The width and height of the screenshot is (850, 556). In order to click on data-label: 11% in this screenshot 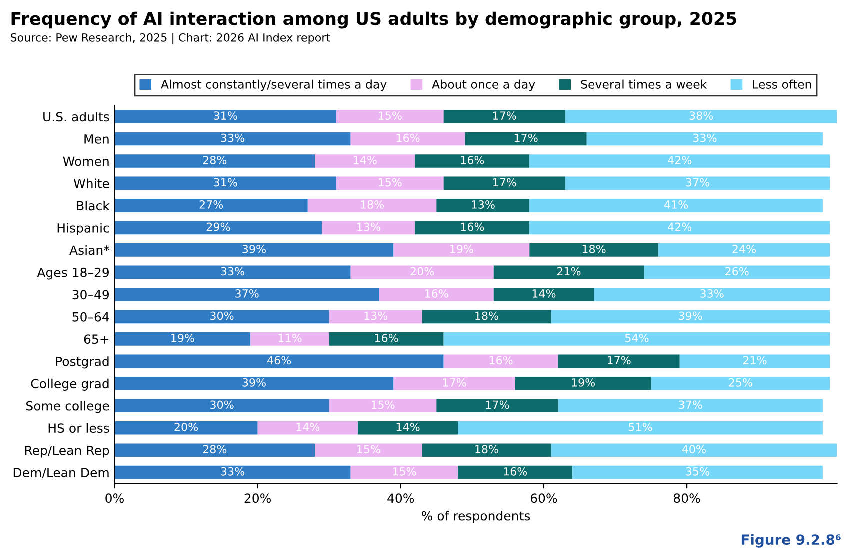, I will do `click(290, 338)`.